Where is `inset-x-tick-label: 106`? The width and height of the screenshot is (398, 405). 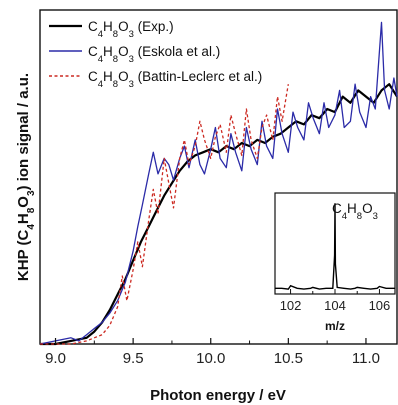
inset-x-tick-label: 106 is located at coordinates (380, 305).